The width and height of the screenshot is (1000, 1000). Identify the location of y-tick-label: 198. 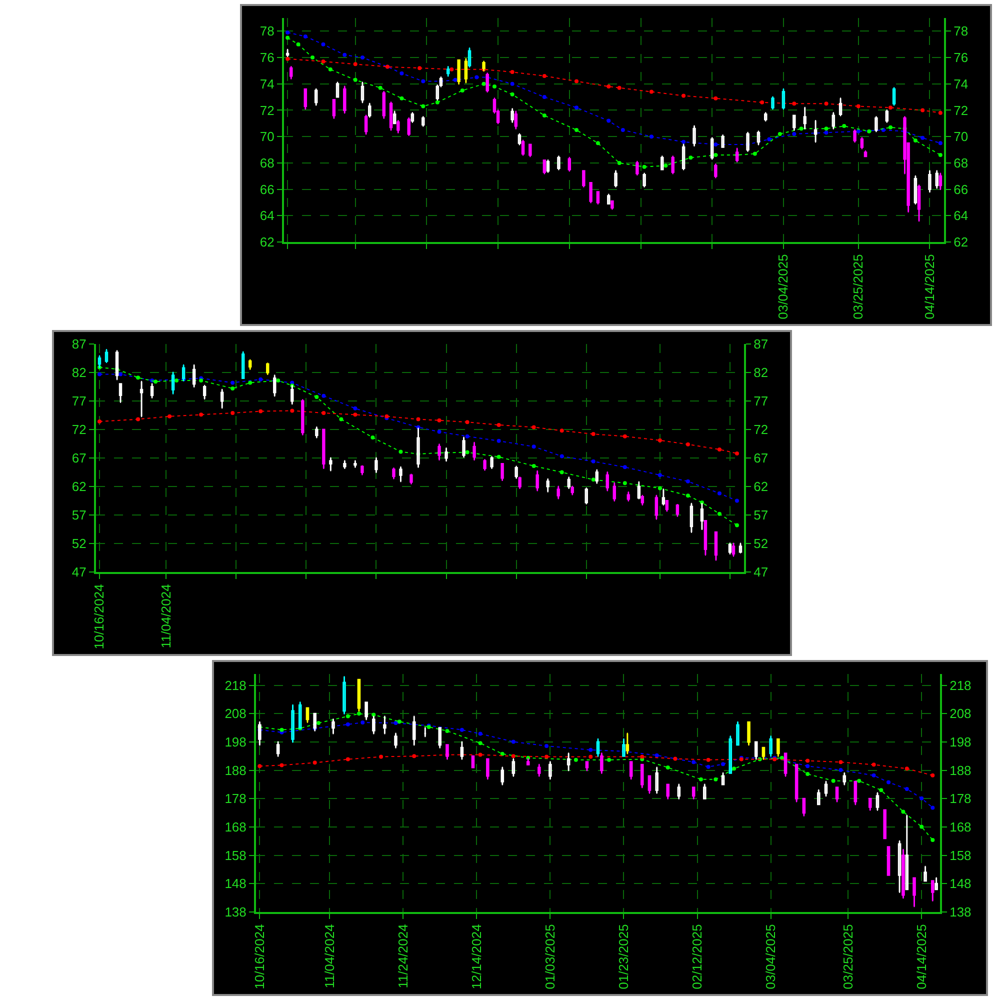
(235, 742).